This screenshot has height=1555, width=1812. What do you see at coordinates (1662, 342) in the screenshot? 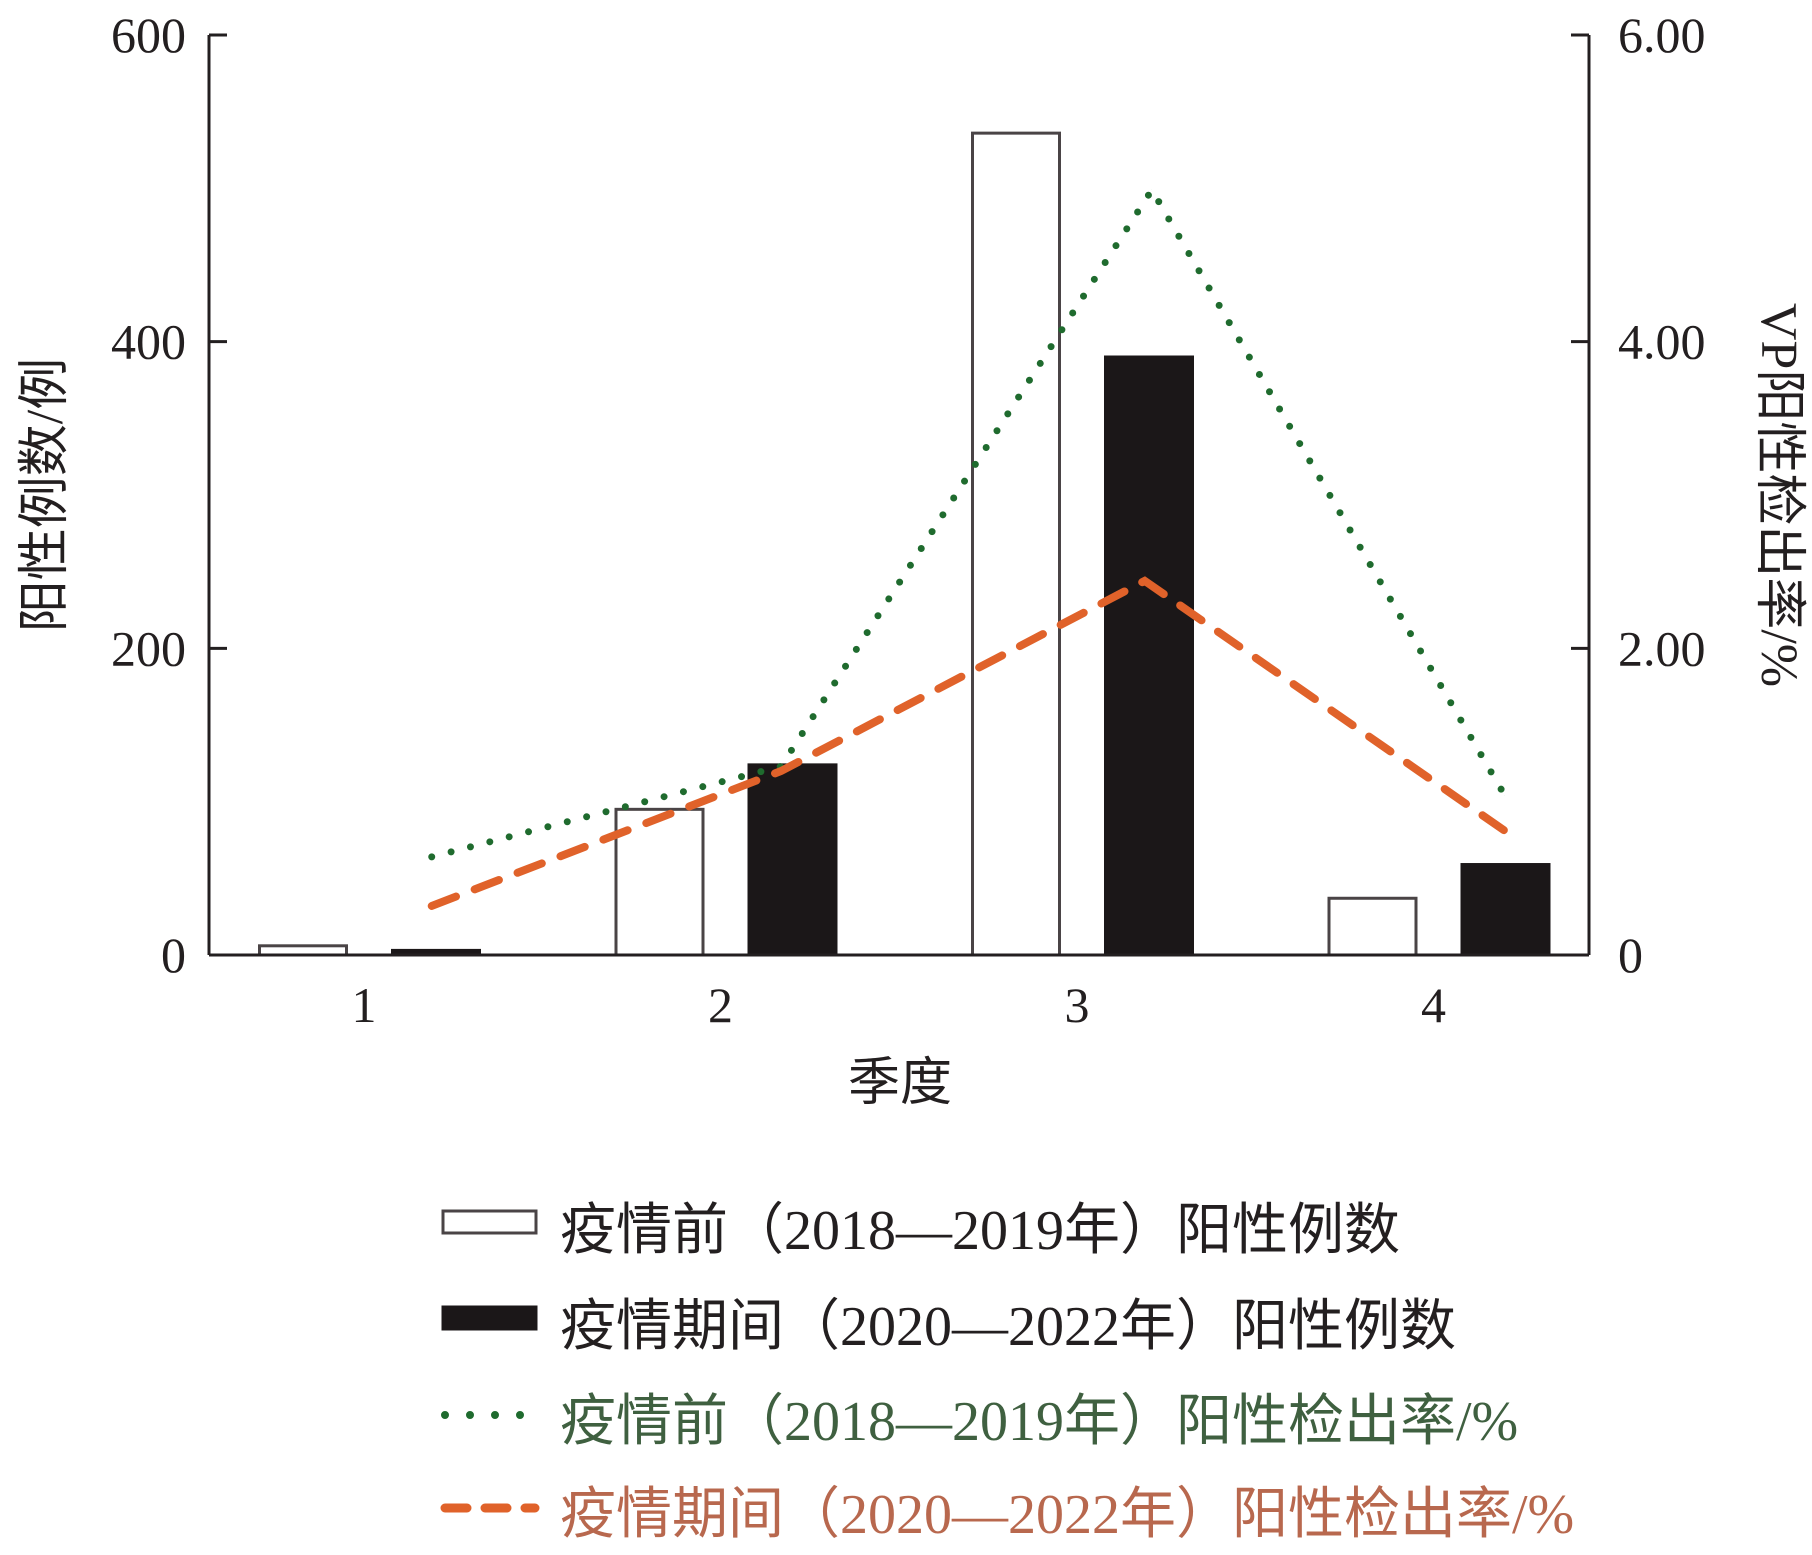
I see `y2-tick-label: 4.00` at bounding box center [1662, 342].